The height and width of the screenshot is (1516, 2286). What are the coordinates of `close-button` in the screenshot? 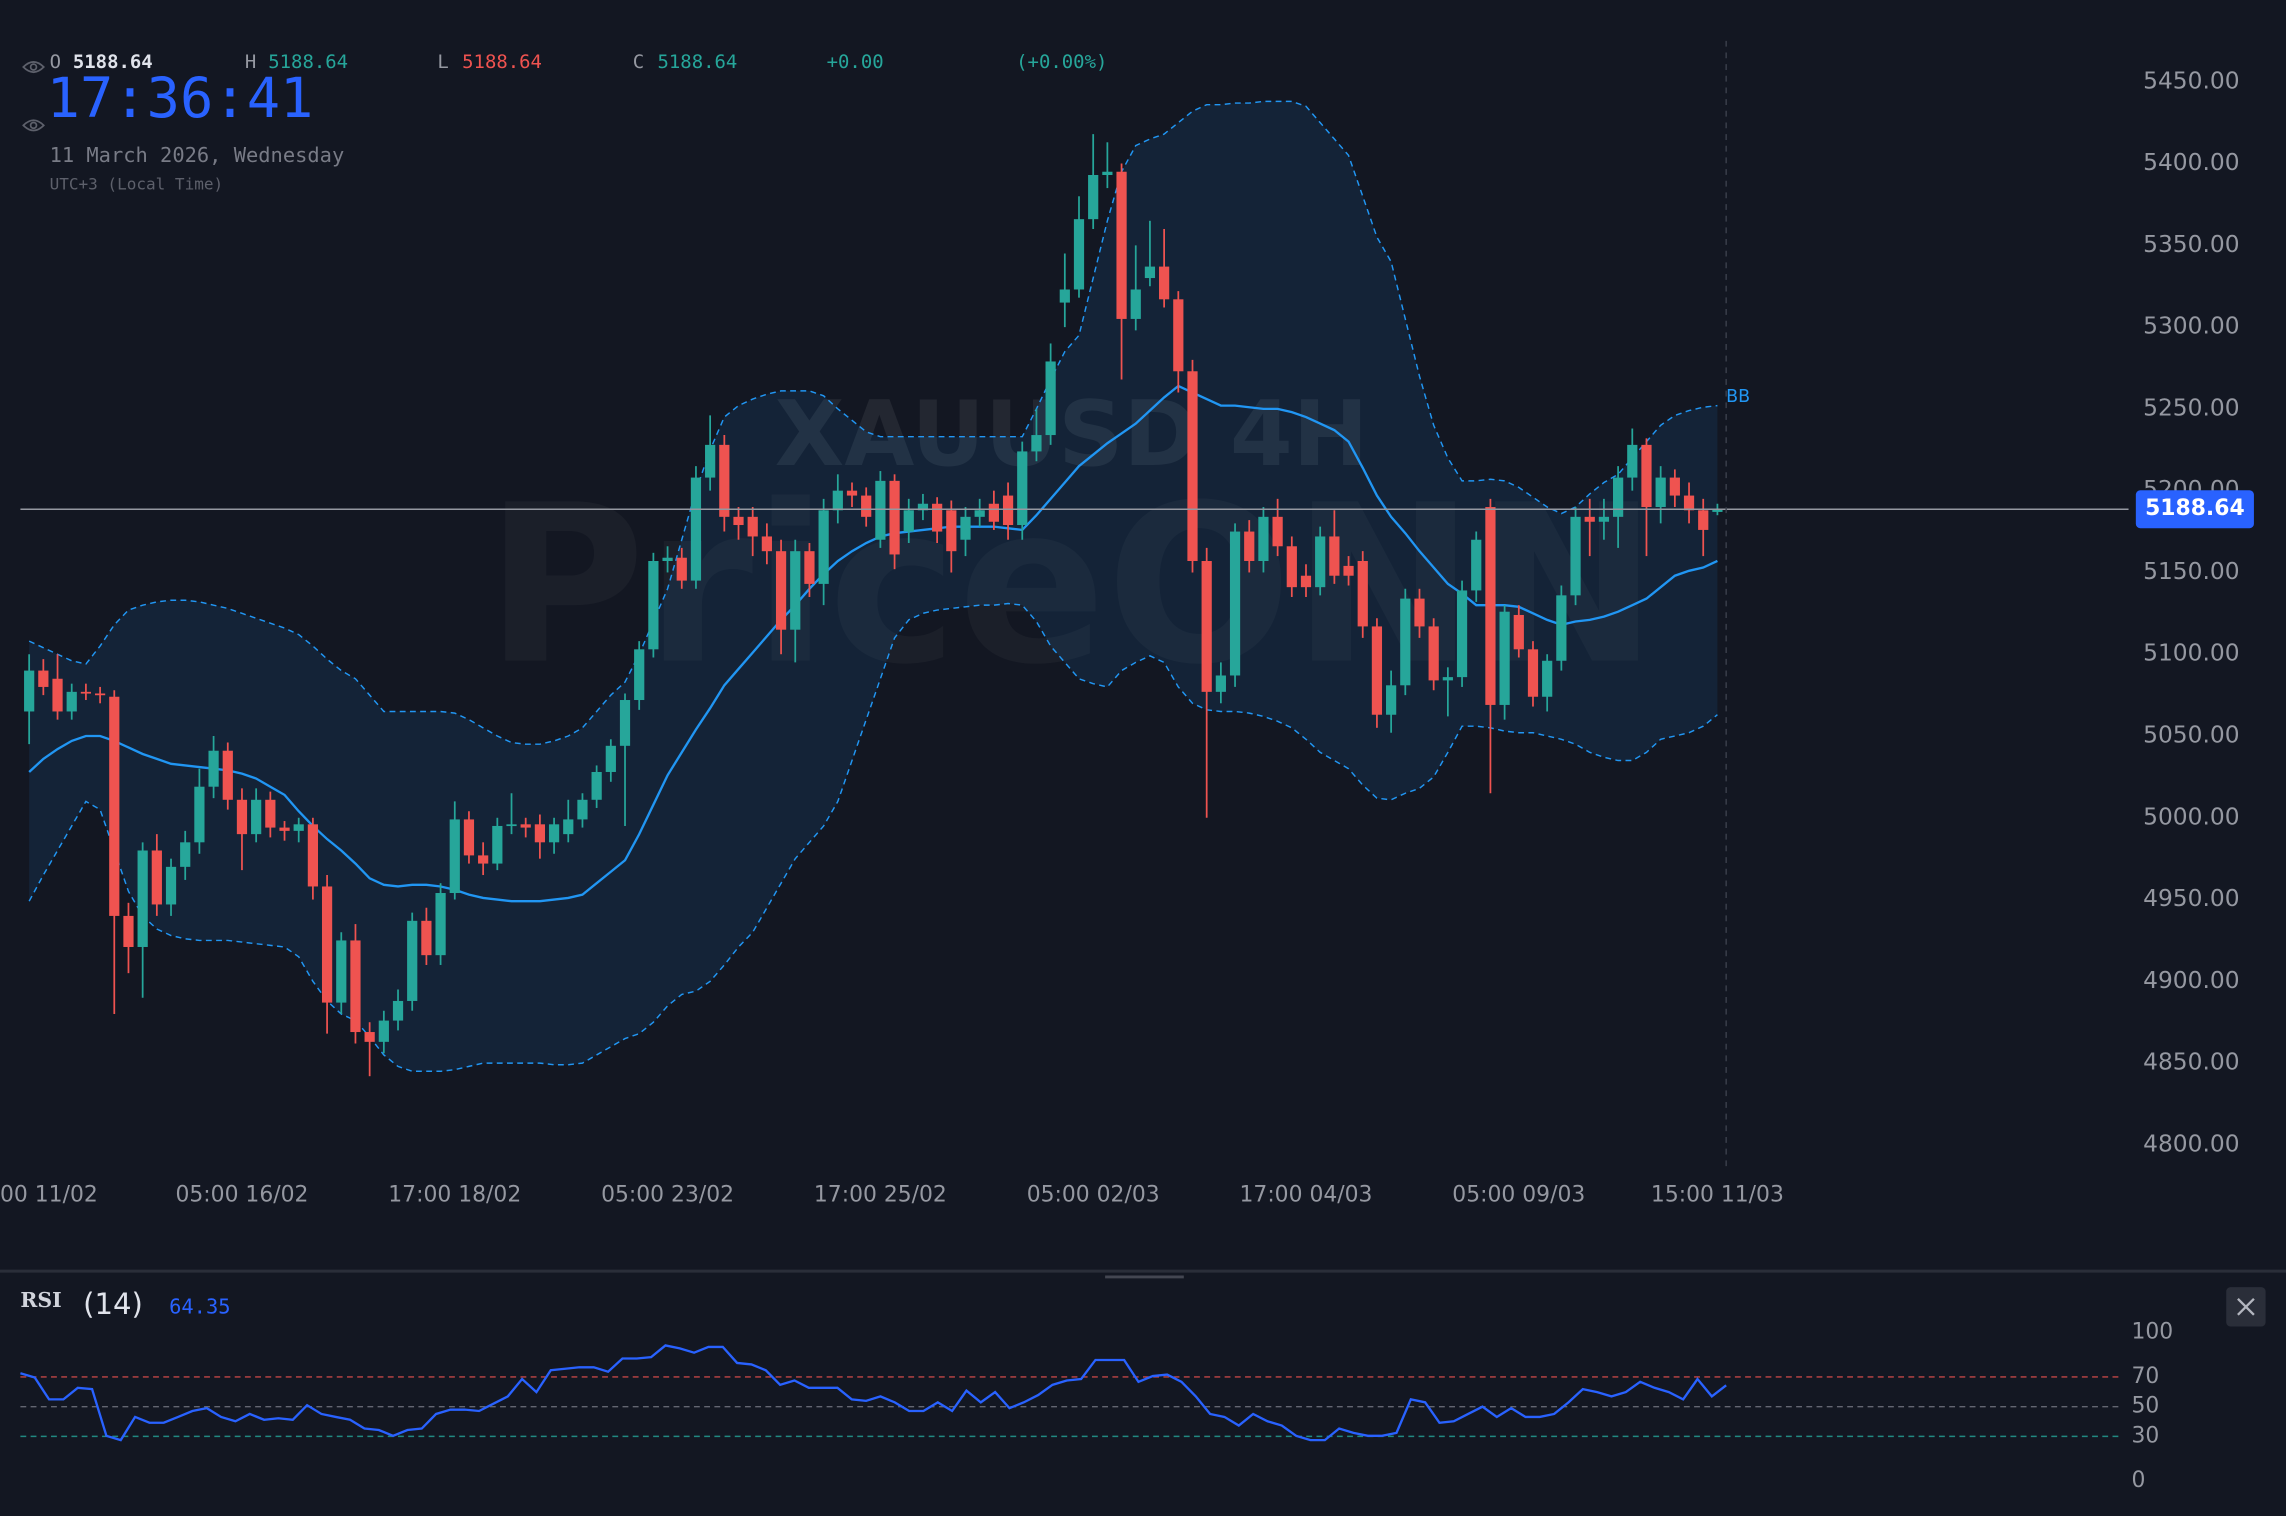 It's located at (2246, 1307).